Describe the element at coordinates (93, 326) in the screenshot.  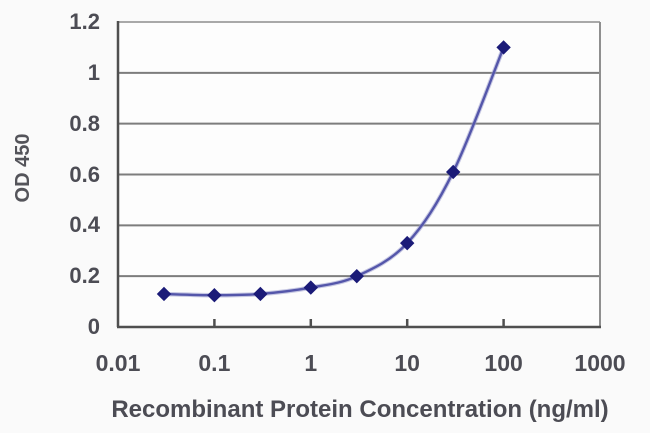
I see `y-tick-label: 0` at that location.